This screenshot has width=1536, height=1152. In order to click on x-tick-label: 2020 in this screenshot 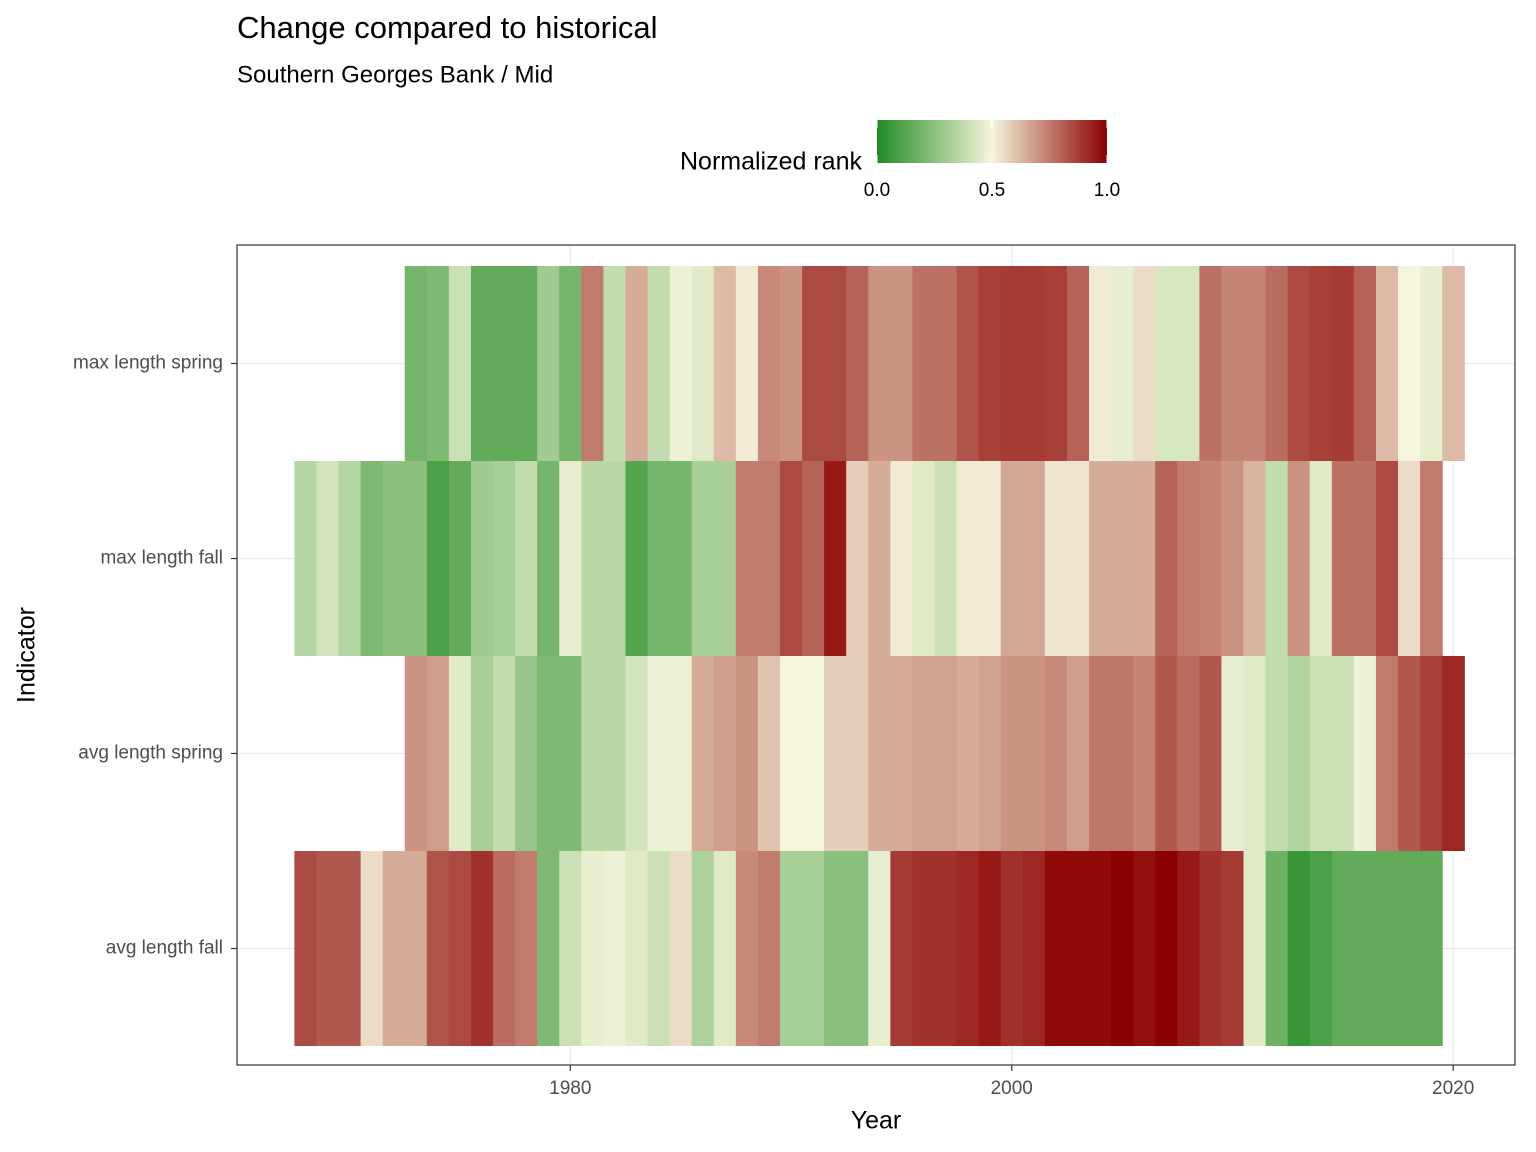, I will do `click(1453, 1088)`.